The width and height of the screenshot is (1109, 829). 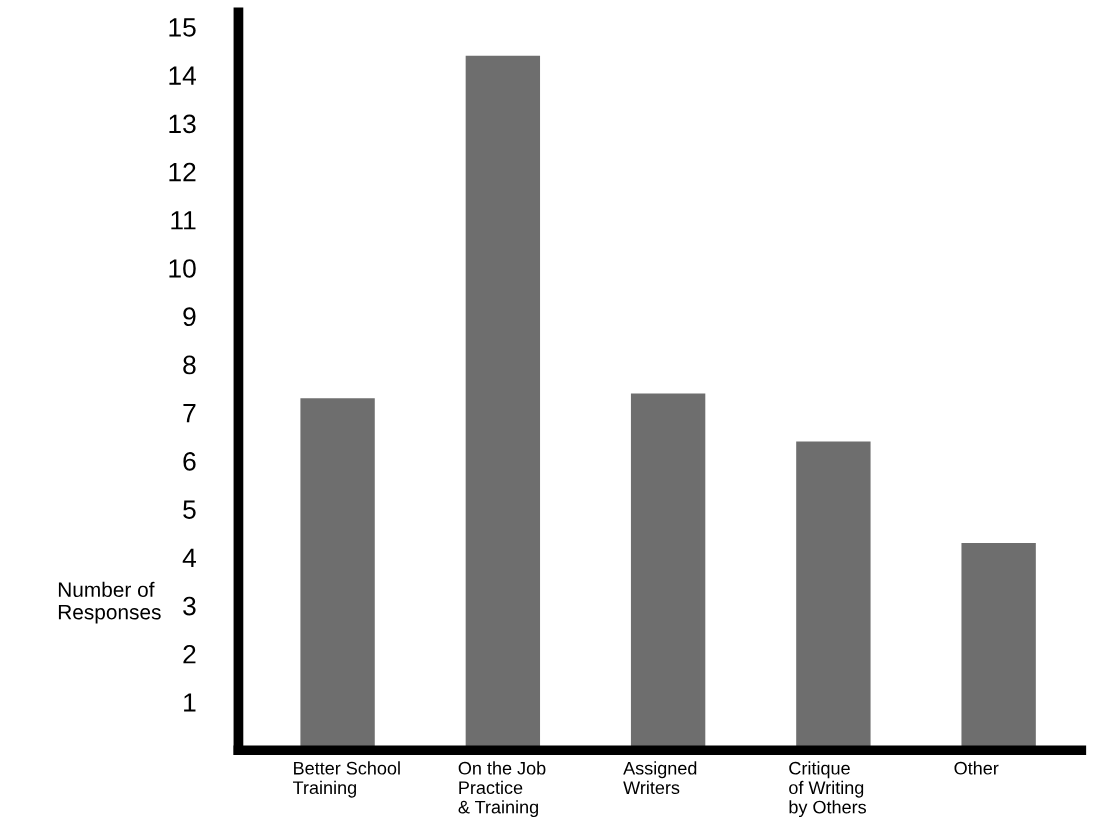 What do you see at coordinates (189, 509) in the screenshot?
I see `y-tick-label: 5` at bounding box center [189, 509].